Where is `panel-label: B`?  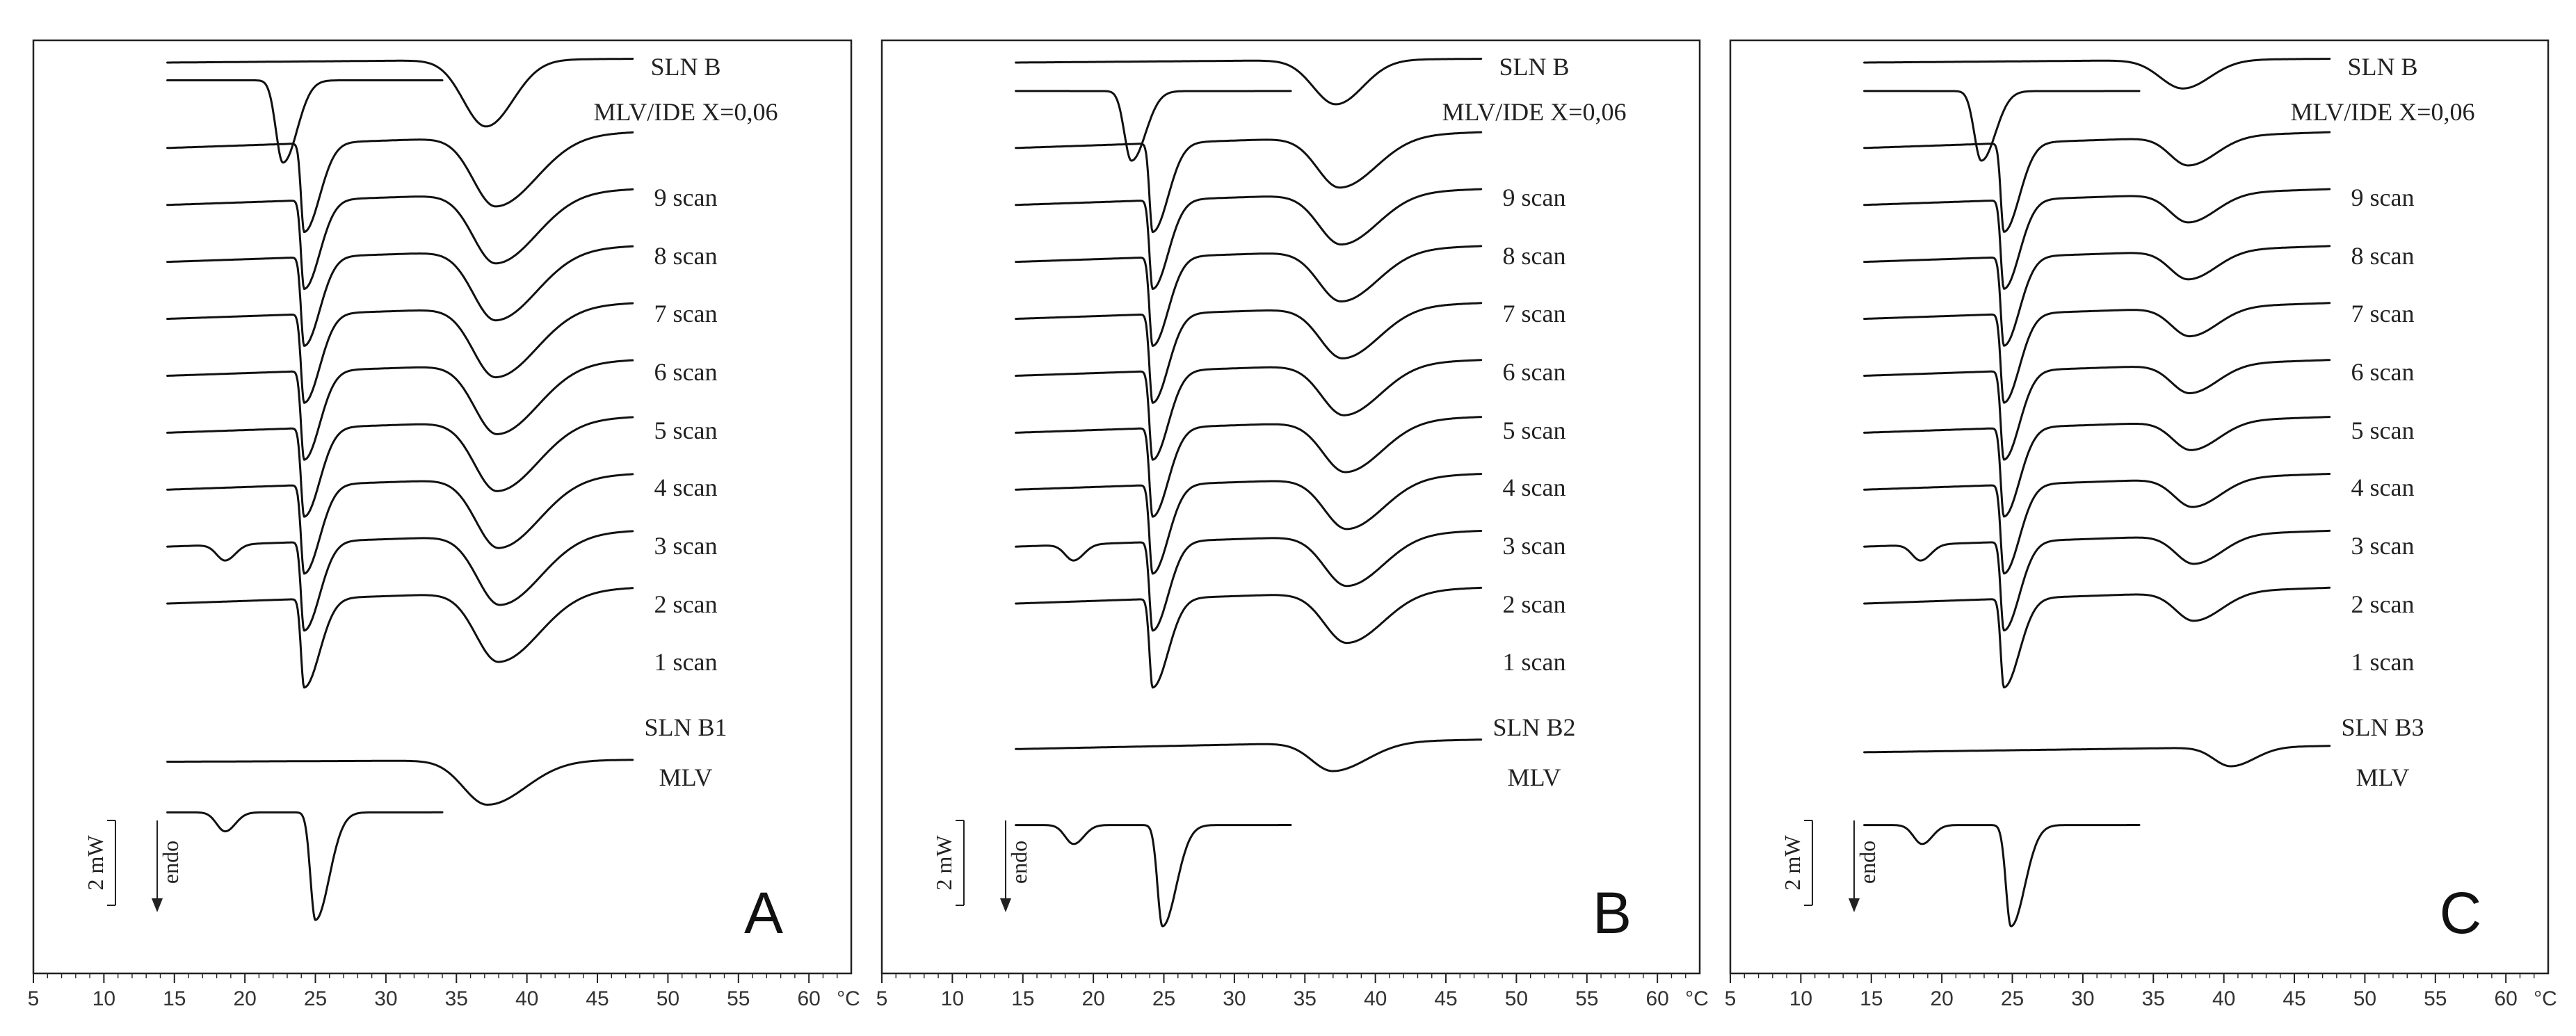 panel-label: B is located at coordinates (1613, 913).